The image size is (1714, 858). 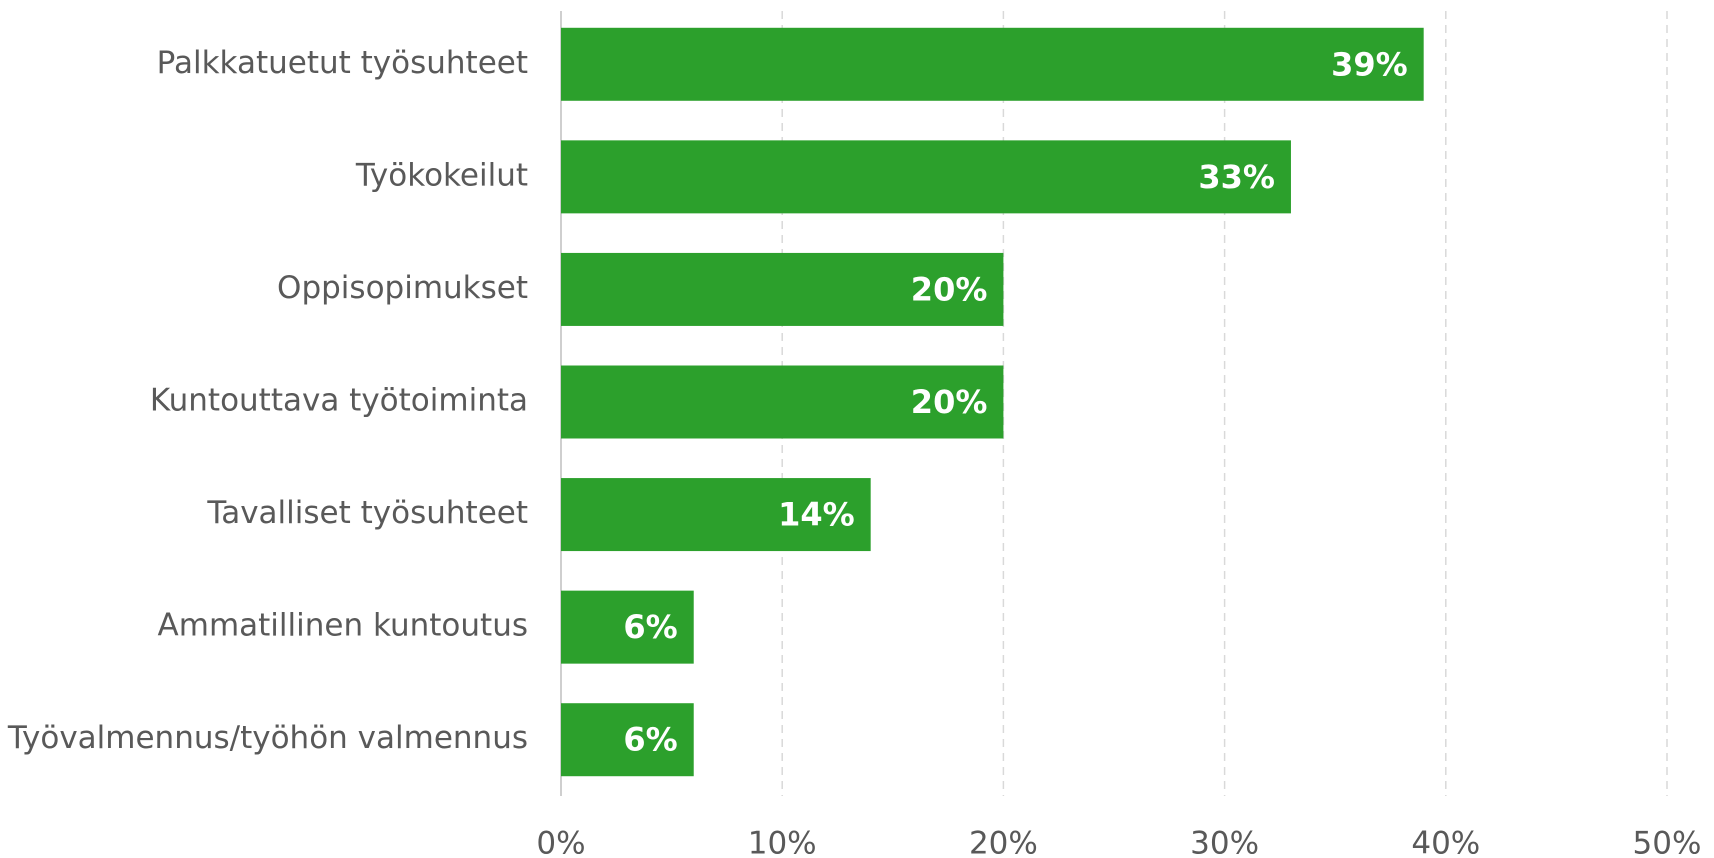 What do you see at coordinates (343, 626) in the screenshot?
I see `category-label: Ammatillinen kuntoutus` at bounding box center [343, 626].